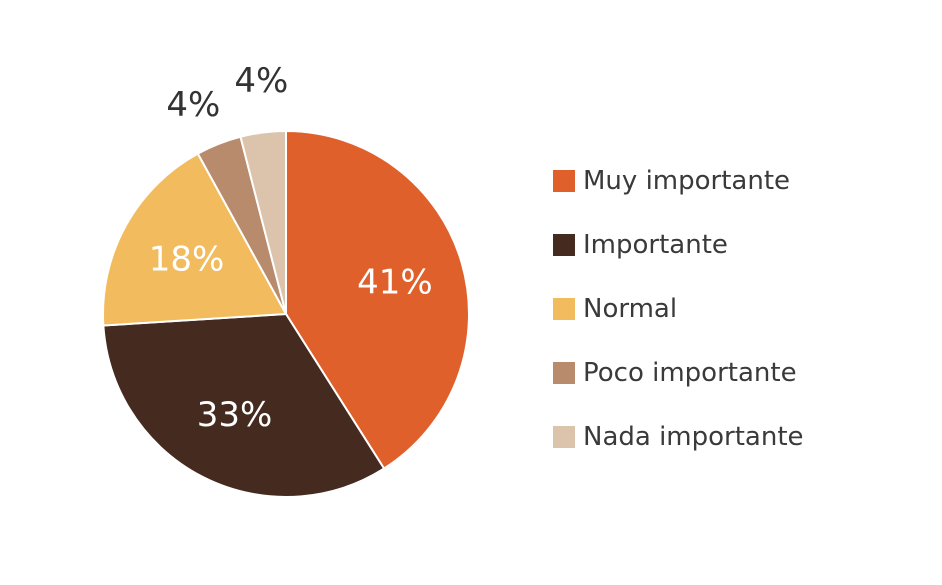 This screenshot has width=942, height=585. Describe the element at coordinates (564, 373) in the screenshot. I see `legend-swatch-poco-importante` at that location.